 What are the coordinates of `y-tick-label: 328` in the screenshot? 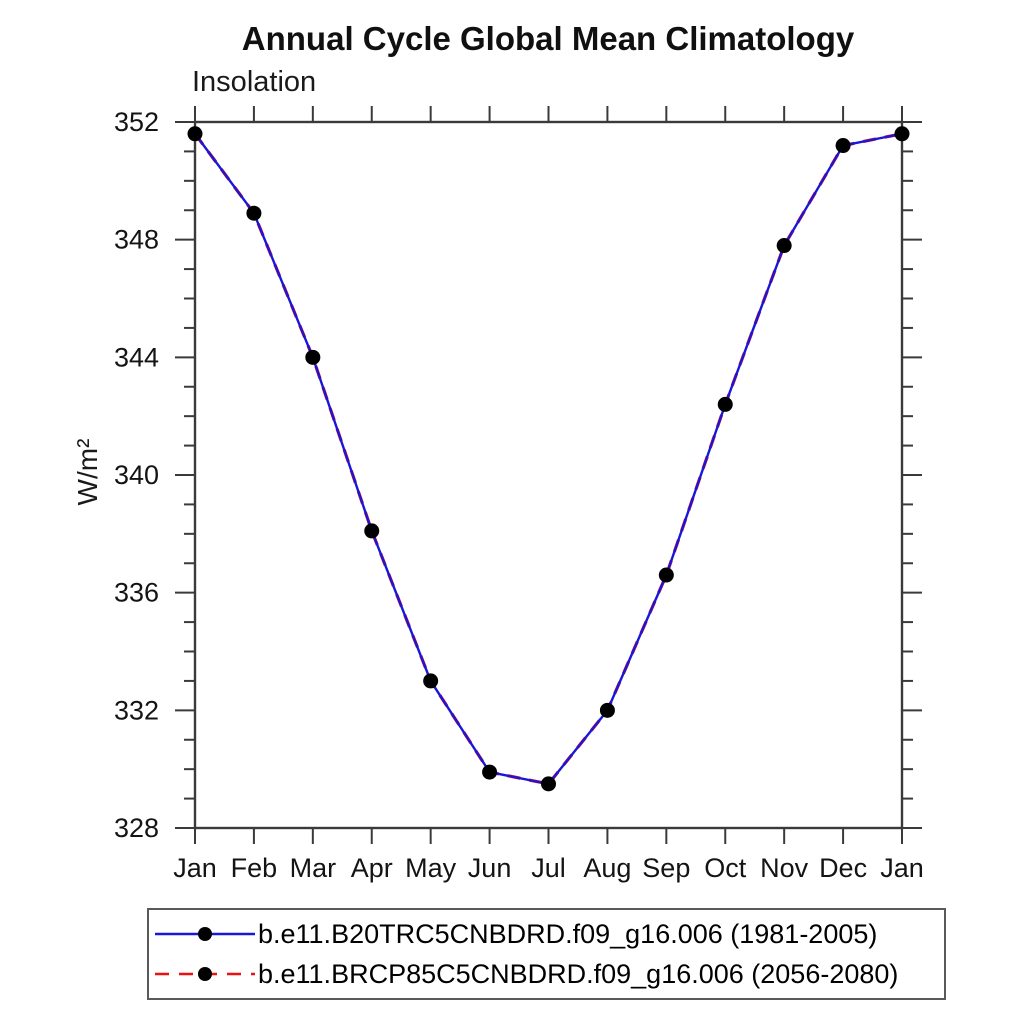 It's located at (136, 828).